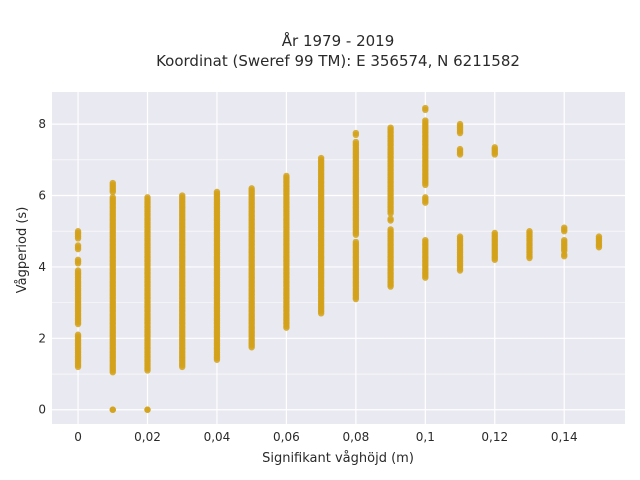 The height and width of the screenshot is (480, 640). Describe the element at coordinates (217, 437) in the screenshot. I see `x-tick-label: 0,04` at that location.